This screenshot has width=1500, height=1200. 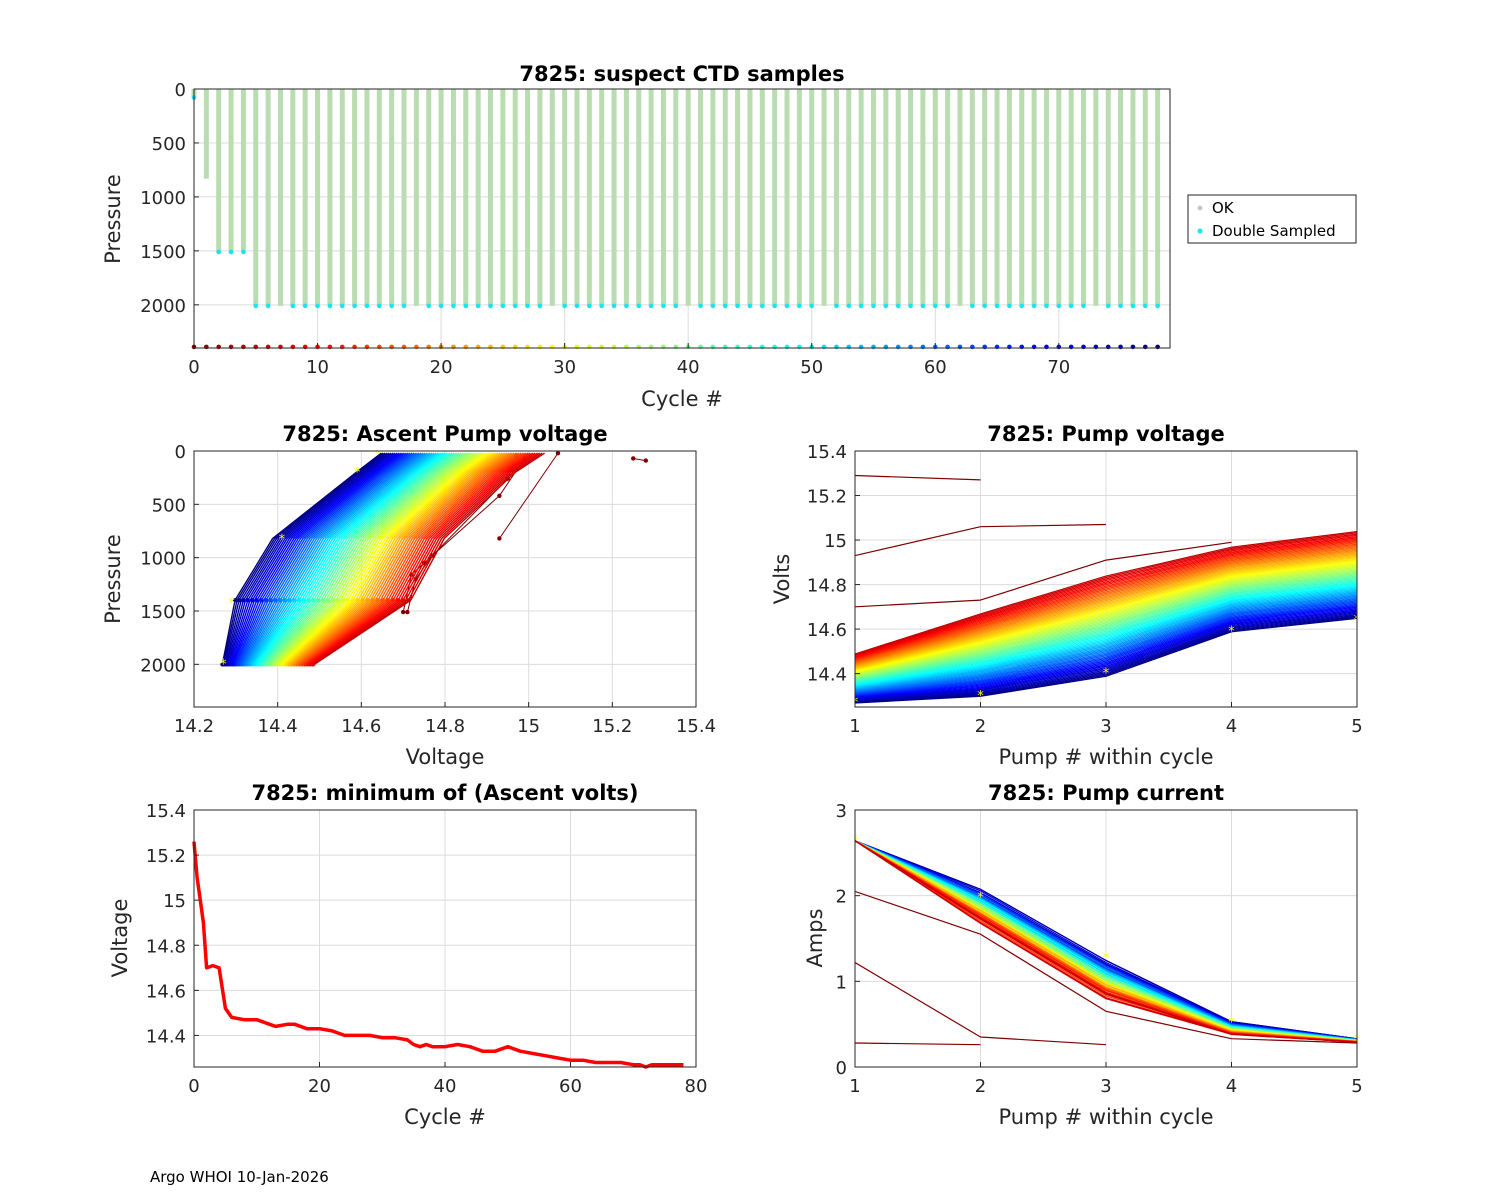 I want to click on minv-y-tick-label: 14.6, so click(x=166, y=991).